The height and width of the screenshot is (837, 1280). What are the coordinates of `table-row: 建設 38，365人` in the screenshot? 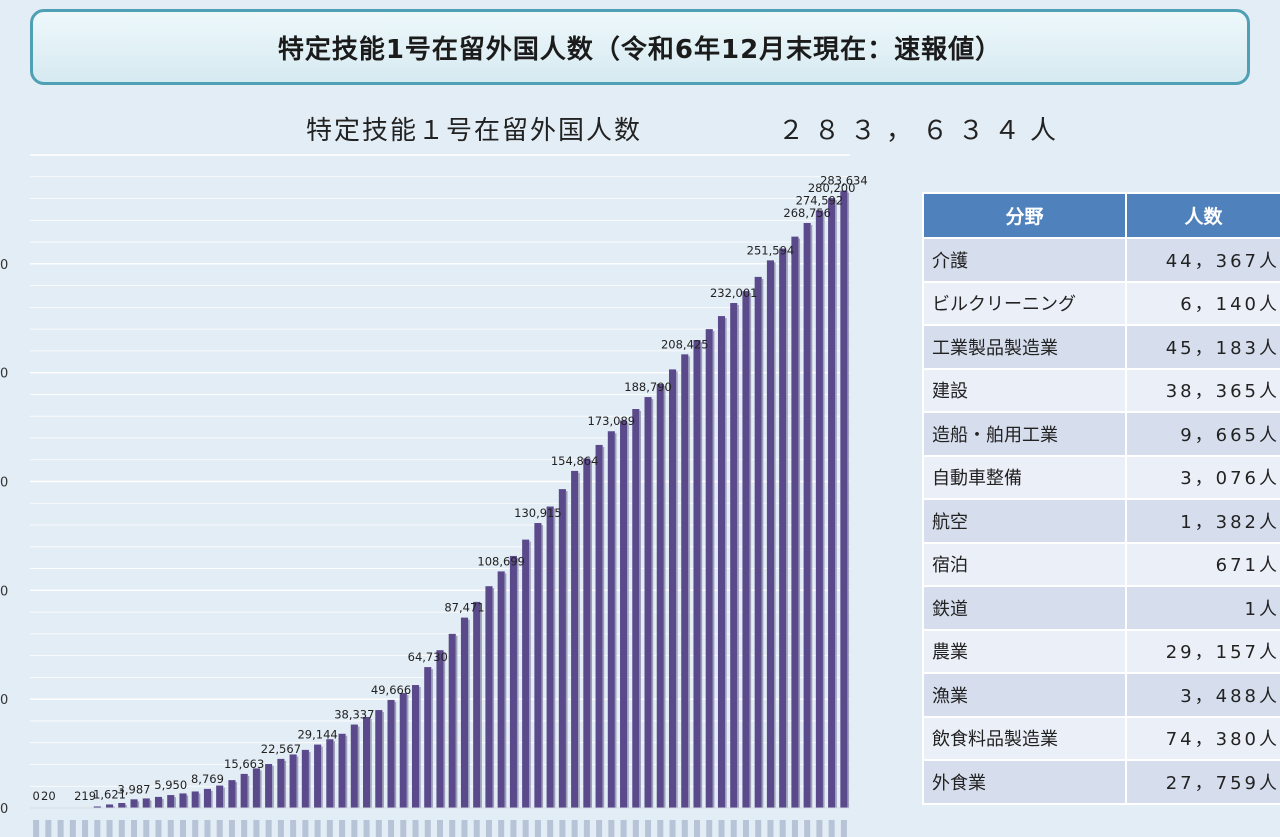 It's located at (1101, 390).